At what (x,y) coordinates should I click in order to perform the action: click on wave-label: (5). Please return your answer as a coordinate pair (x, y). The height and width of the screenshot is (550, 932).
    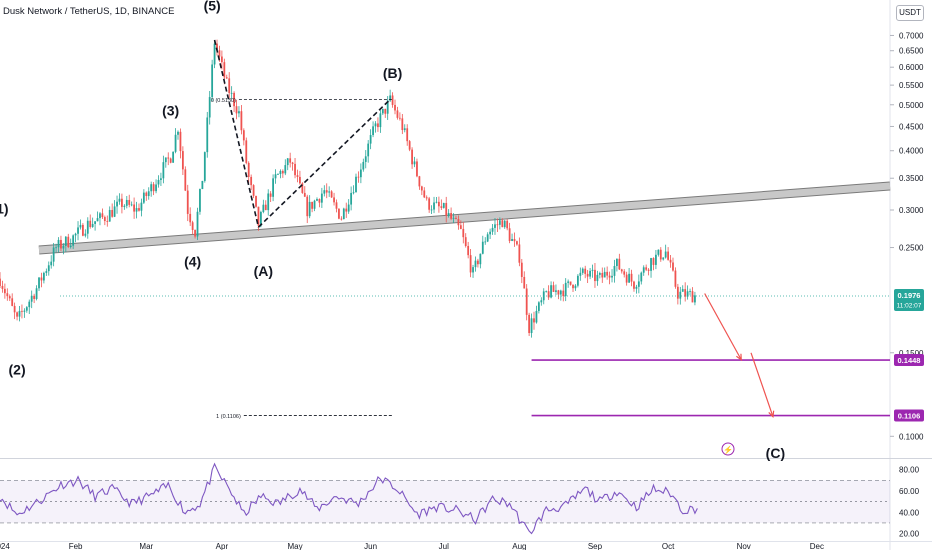
    Looking at the image, I should click on (212, 7).